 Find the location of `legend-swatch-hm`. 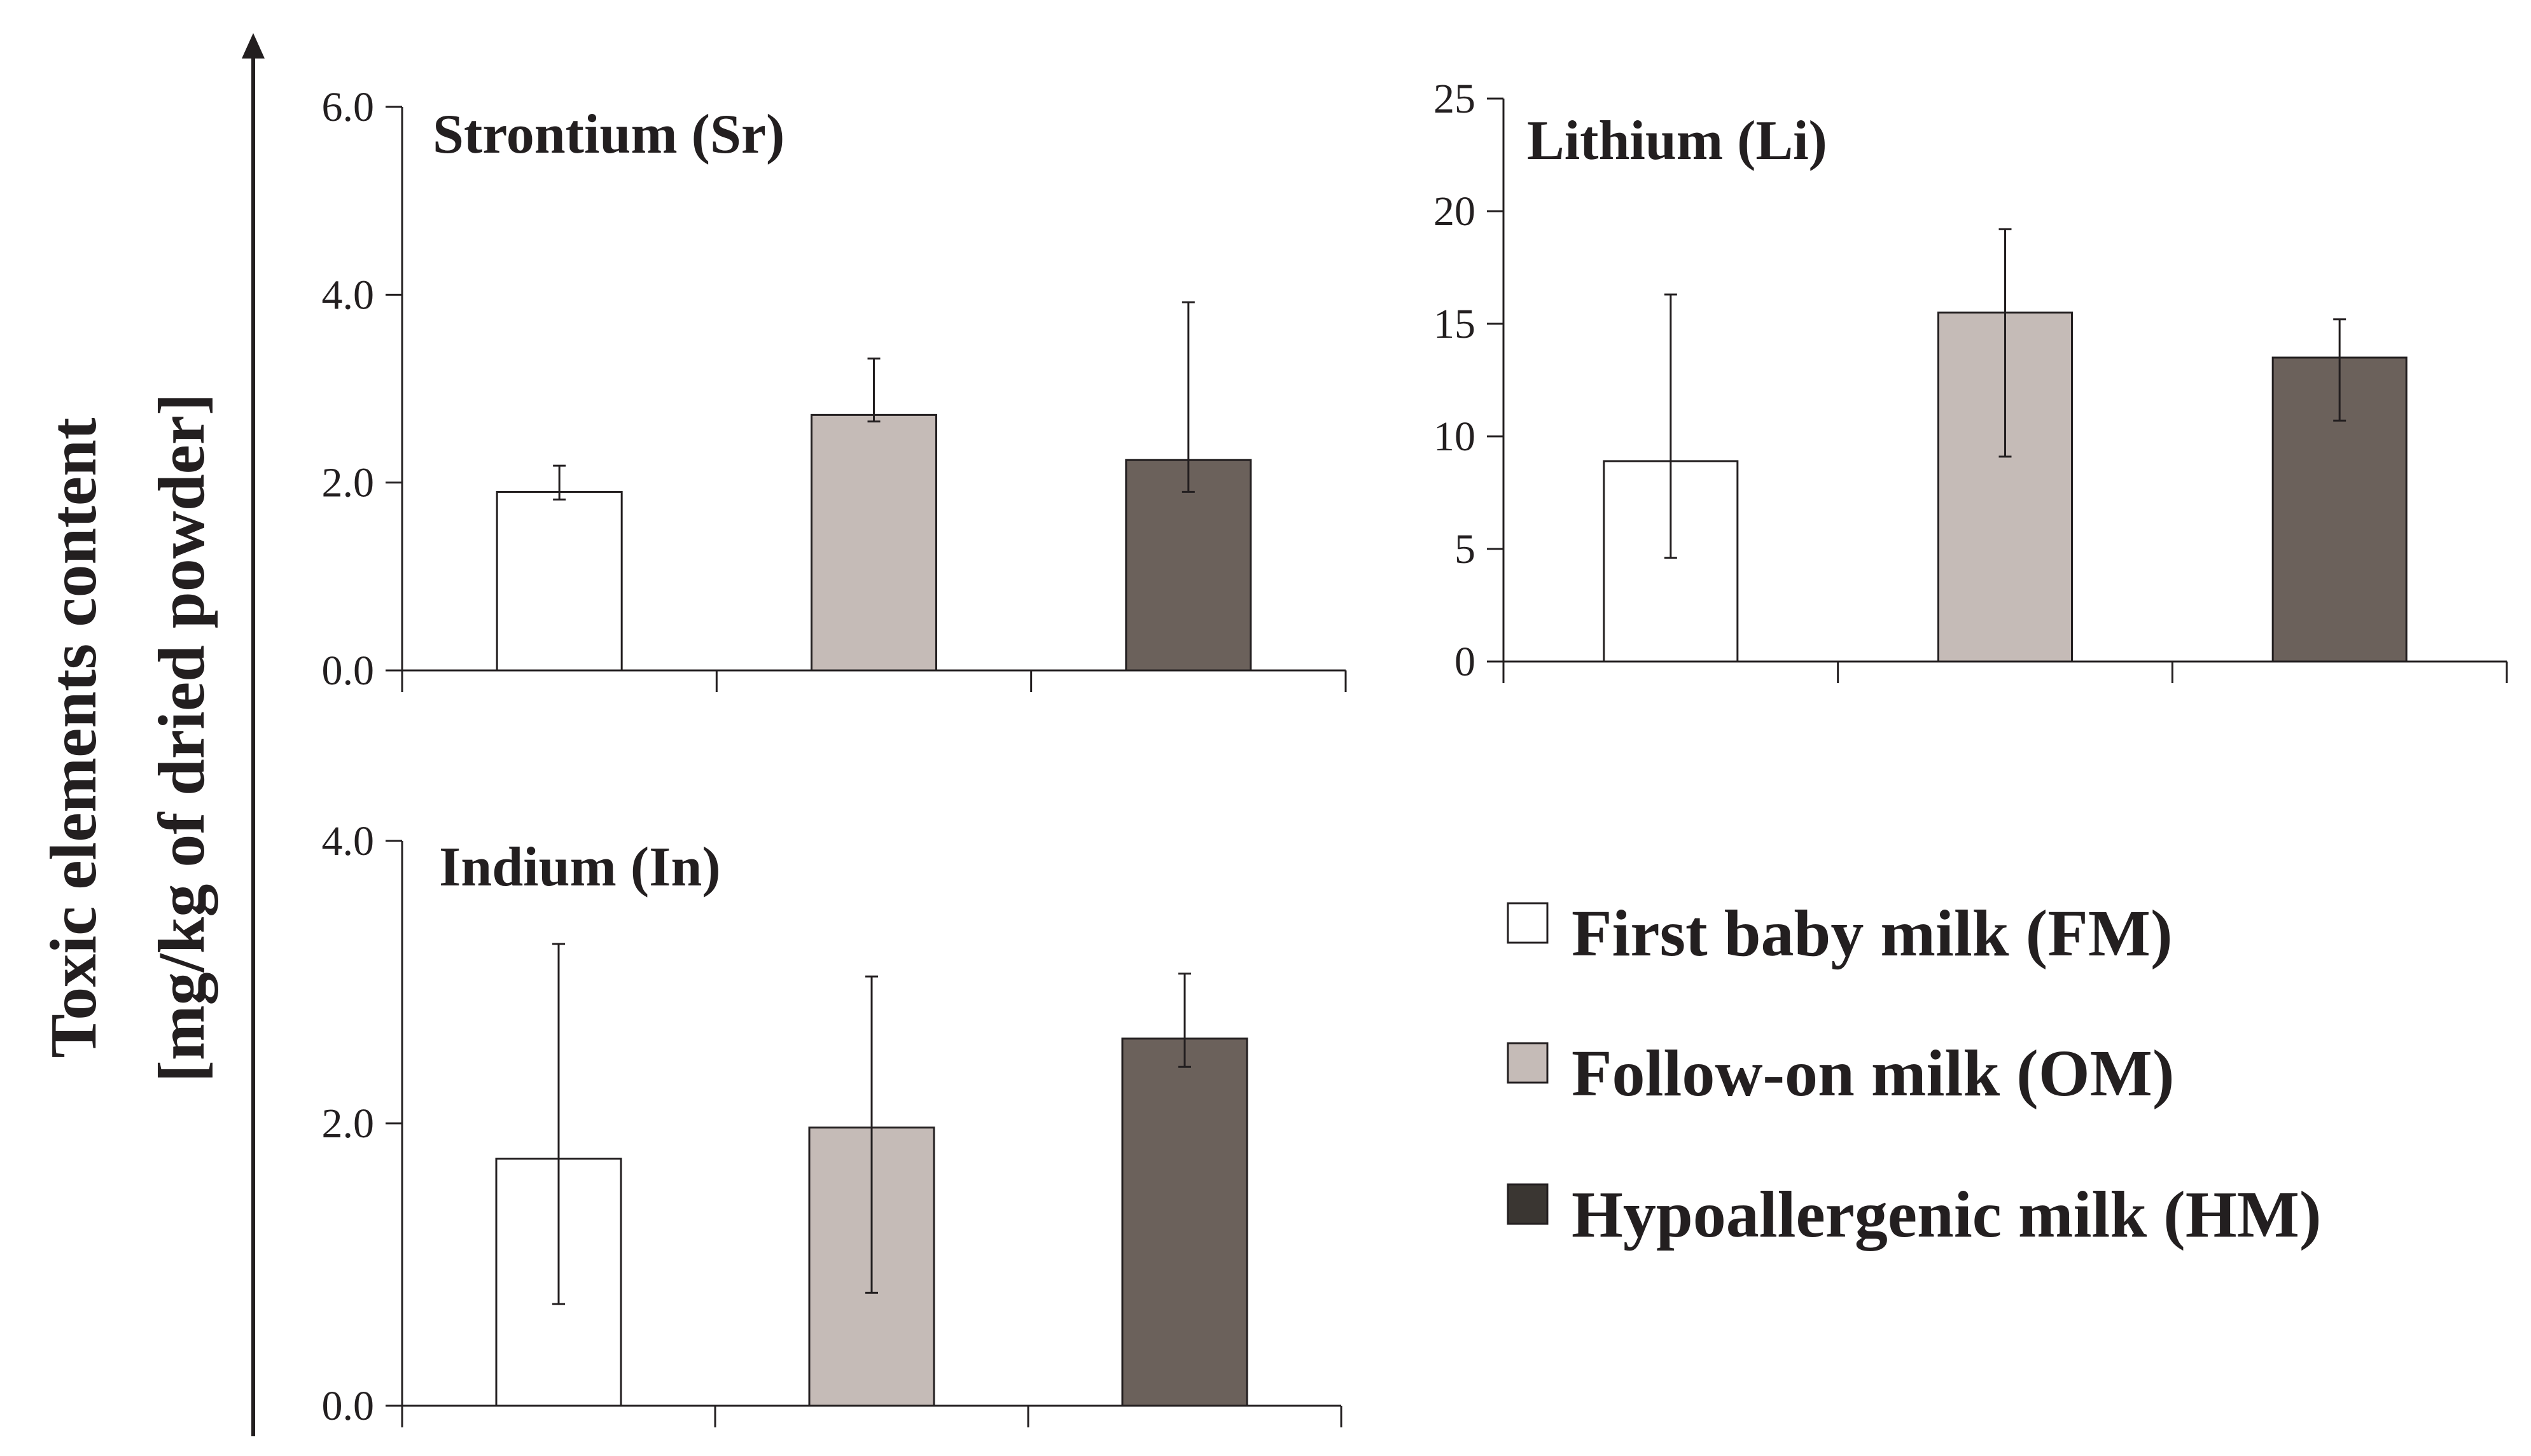

legend-swatch-hm is located at coordinates (1528, 1204).